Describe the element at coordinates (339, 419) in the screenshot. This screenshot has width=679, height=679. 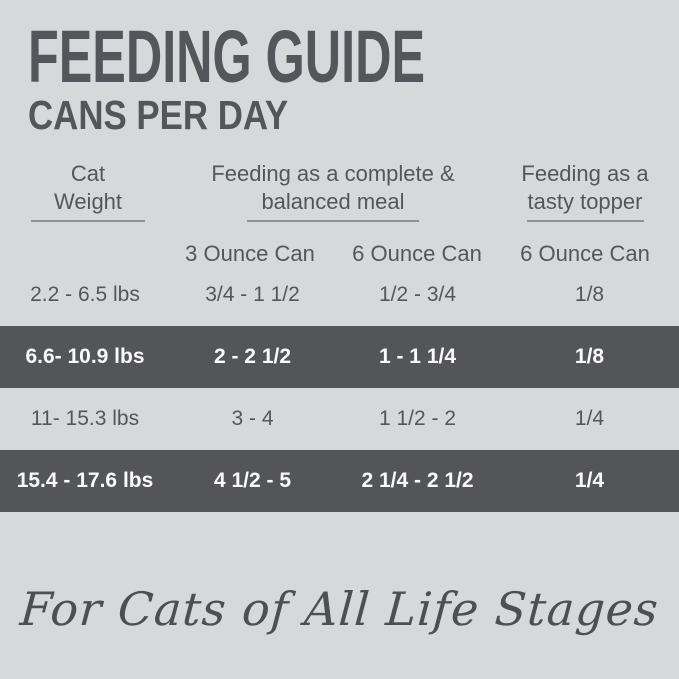
I see `table-row: 11- 15.3 lbs 3 - 4 1 1/2 - 2 1/4` at that location.